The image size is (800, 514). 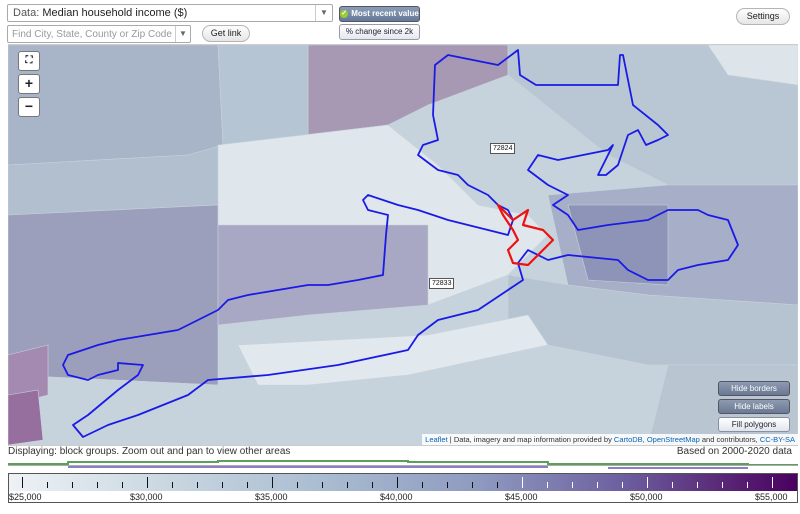 What do you see at coordinates (379, 32) in the screenshot?
I see `change-since-2k-toggle: % change since 2k` at bounding box center [379, 32].